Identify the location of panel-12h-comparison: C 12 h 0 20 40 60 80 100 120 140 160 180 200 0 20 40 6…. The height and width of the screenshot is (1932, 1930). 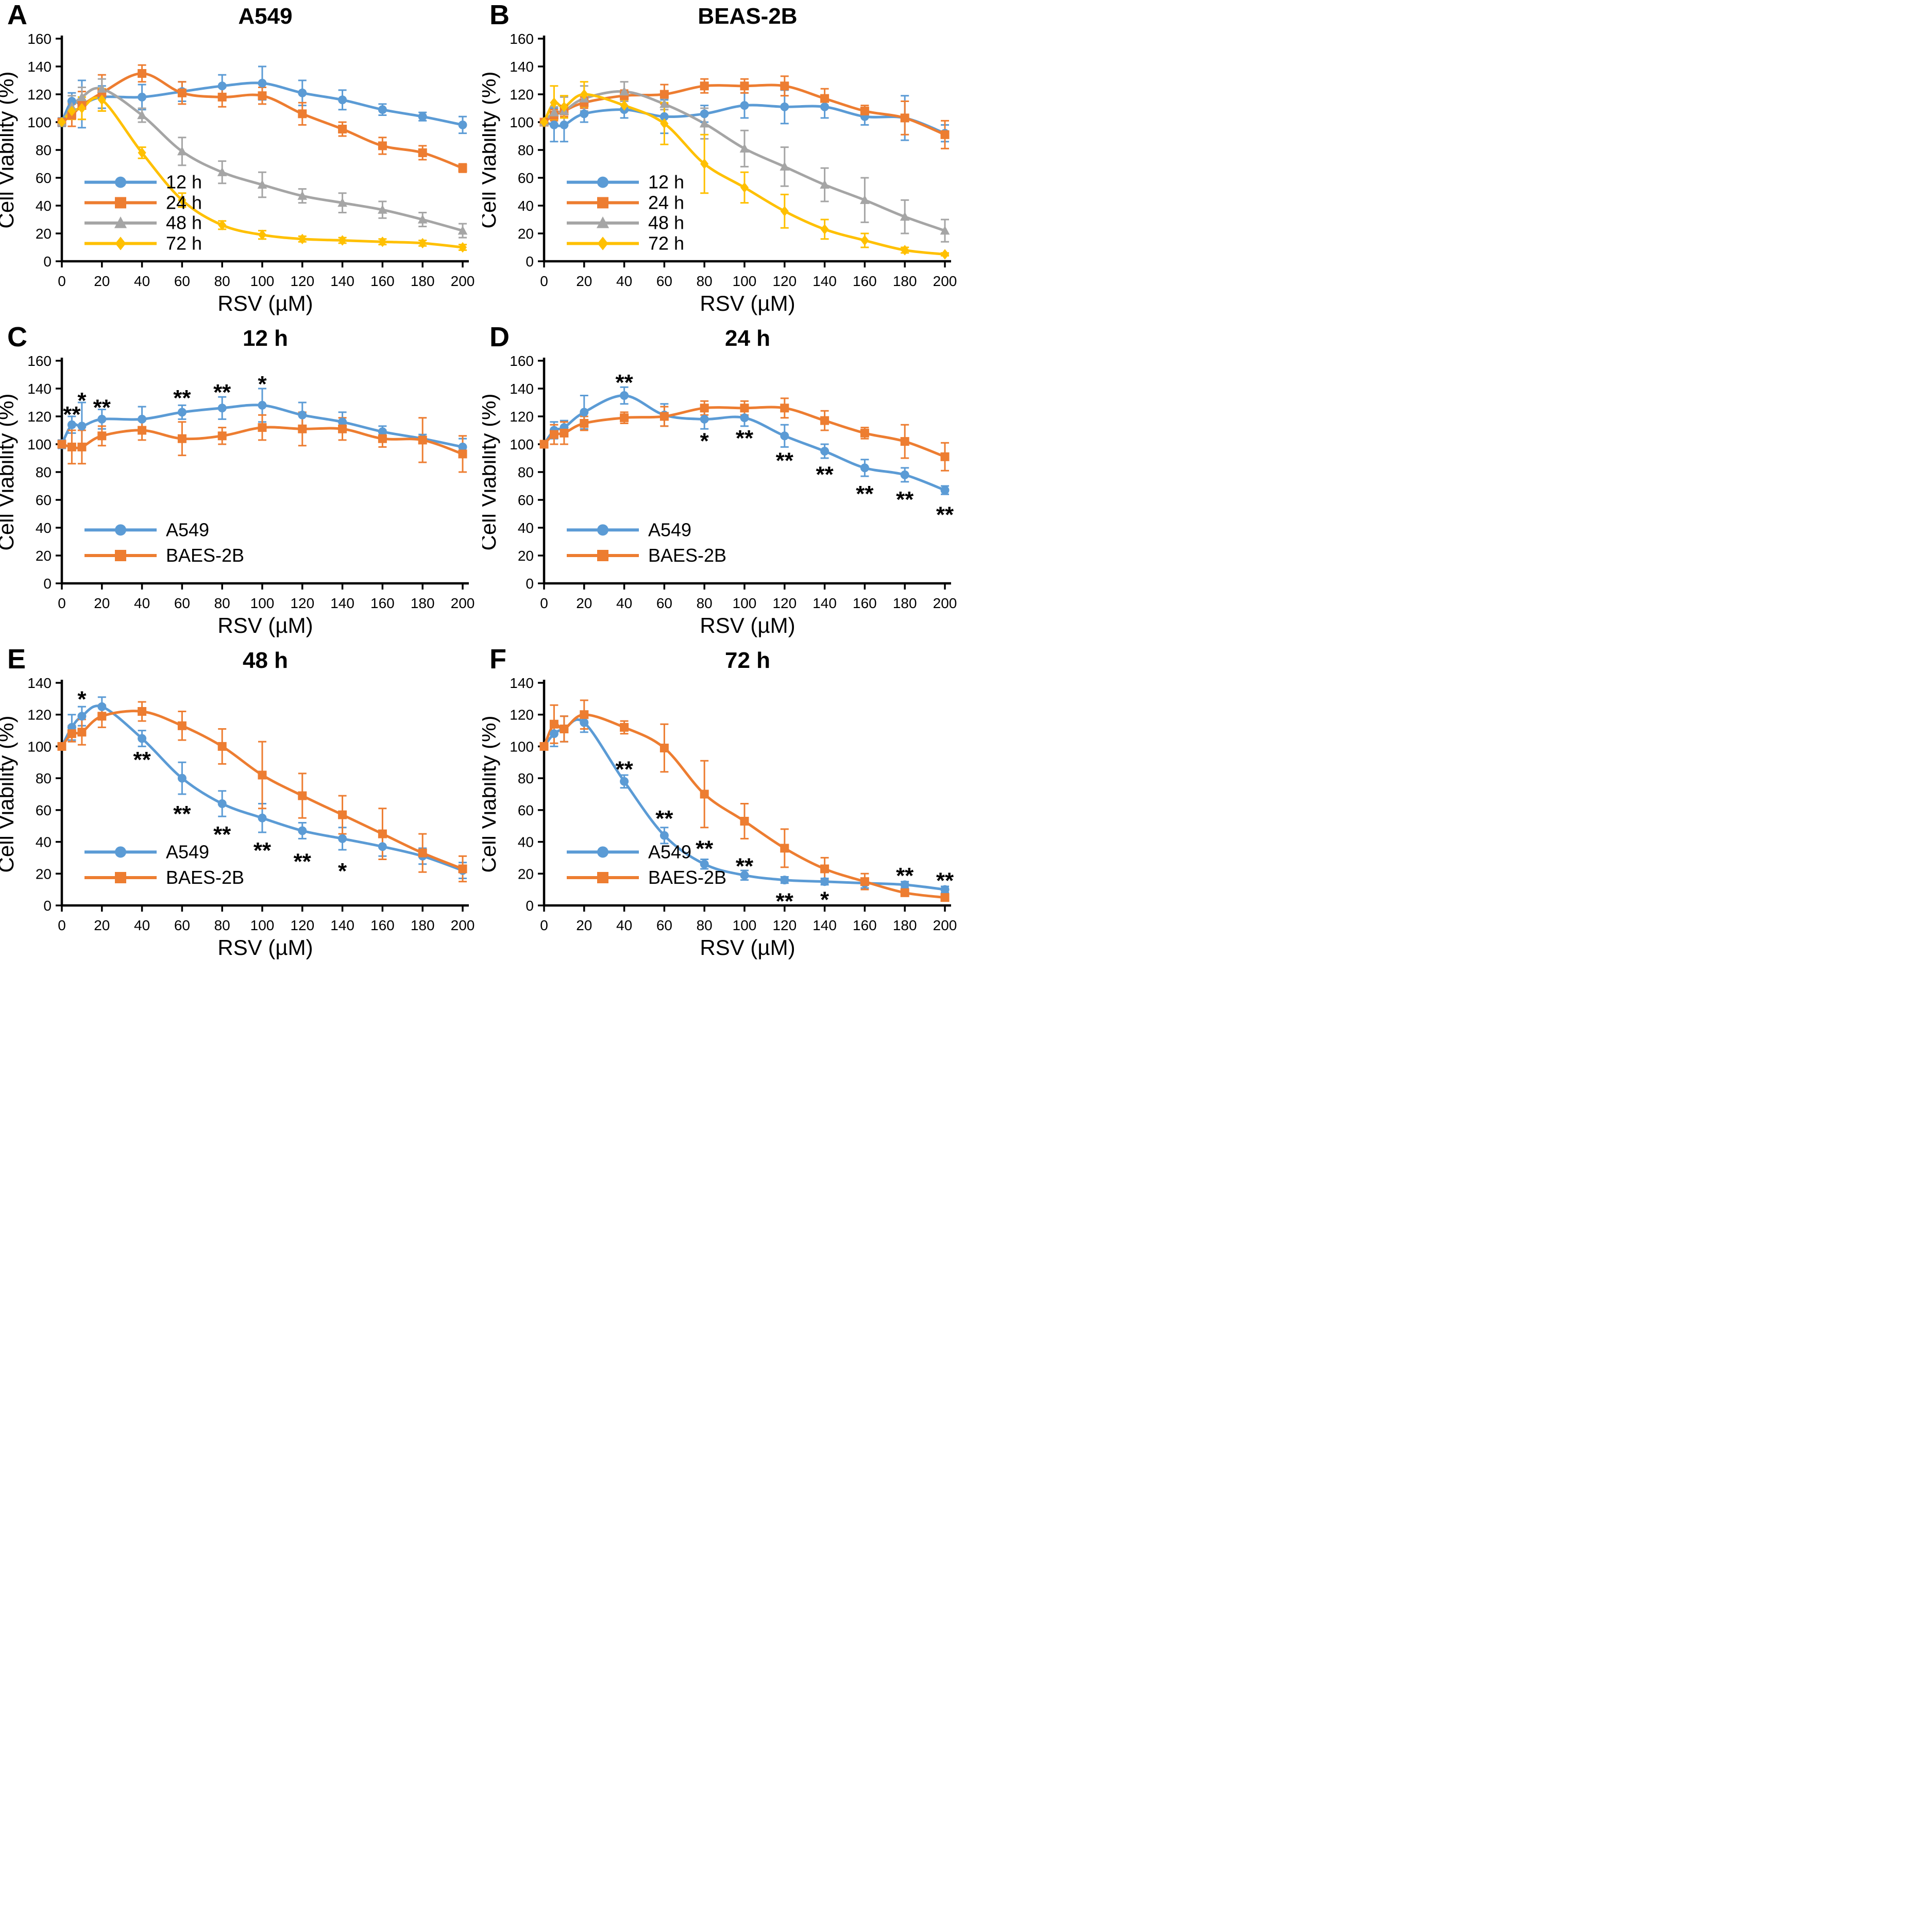
(241, 483).